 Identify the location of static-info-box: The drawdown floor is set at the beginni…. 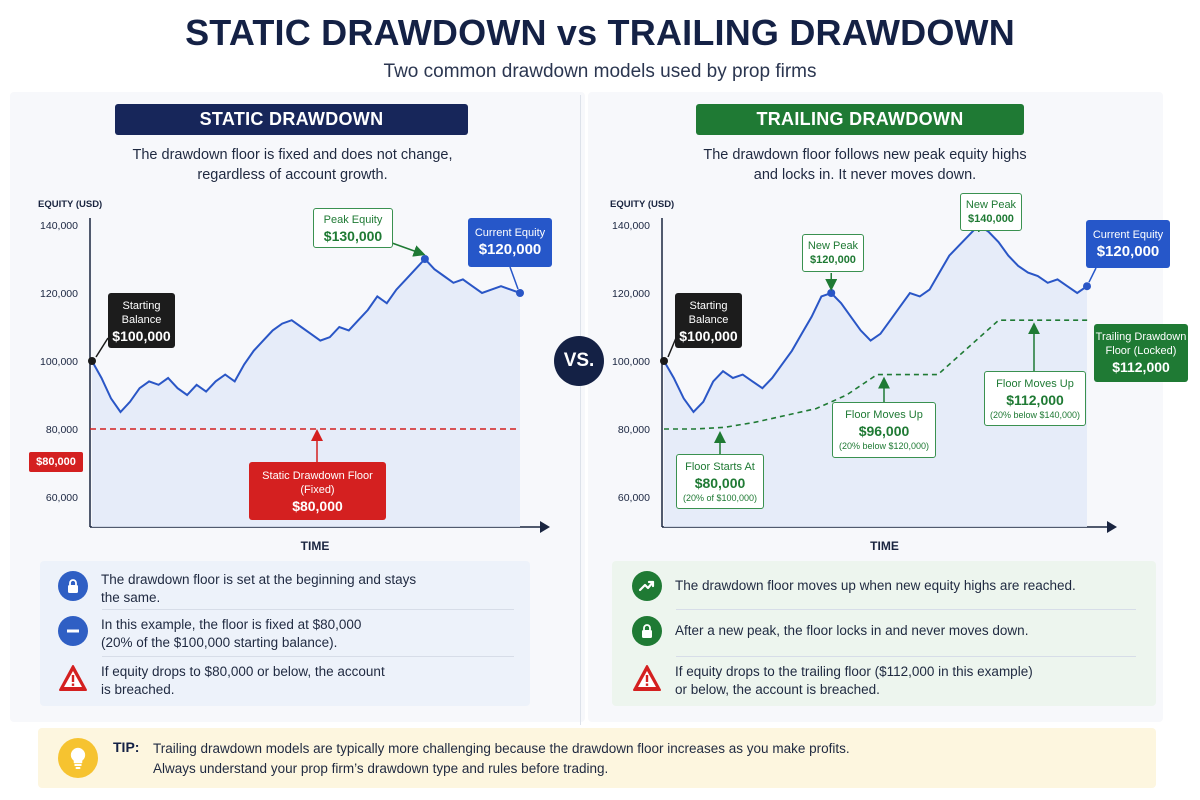
(285, 633).